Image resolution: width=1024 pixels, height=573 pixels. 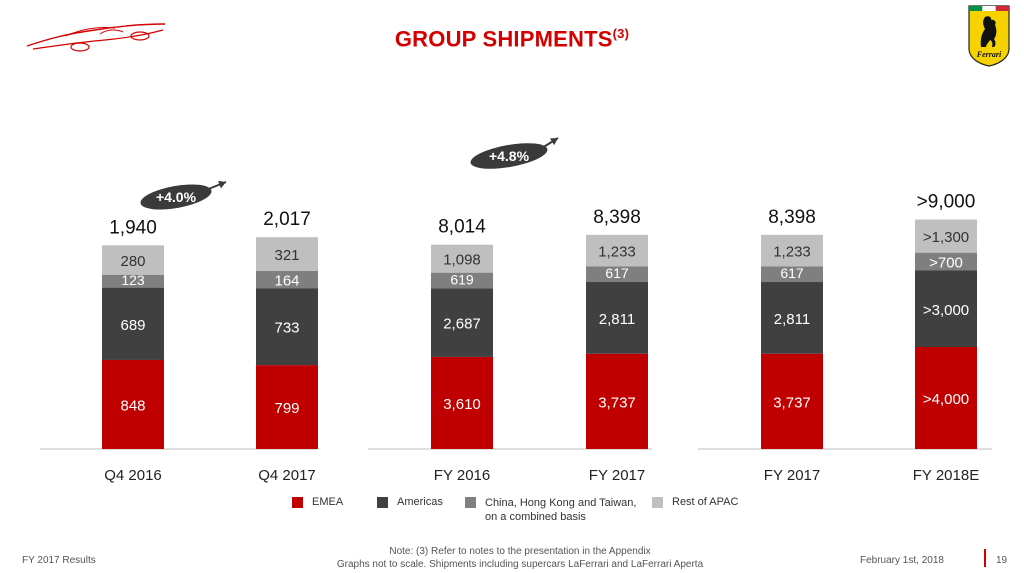 I want to click on data-label-americas: 689, so click(x=132, y=325).